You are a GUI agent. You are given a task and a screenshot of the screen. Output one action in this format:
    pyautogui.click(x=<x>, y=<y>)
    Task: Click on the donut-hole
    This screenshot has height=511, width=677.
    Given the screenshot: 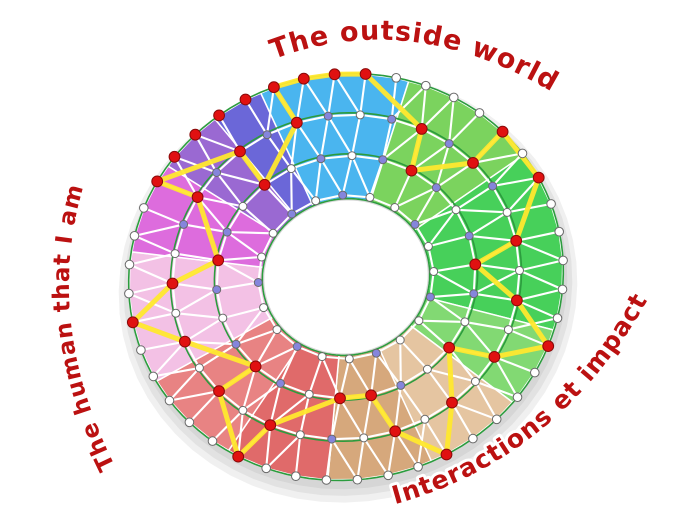 What is the action you would take?
    pyautogui.click(x=346, y=277)
    